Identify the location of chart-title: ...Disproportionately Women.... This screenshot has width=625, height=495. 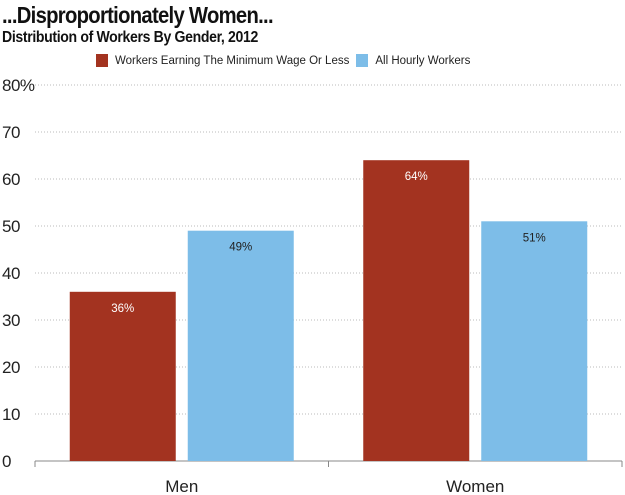
(138, 15).